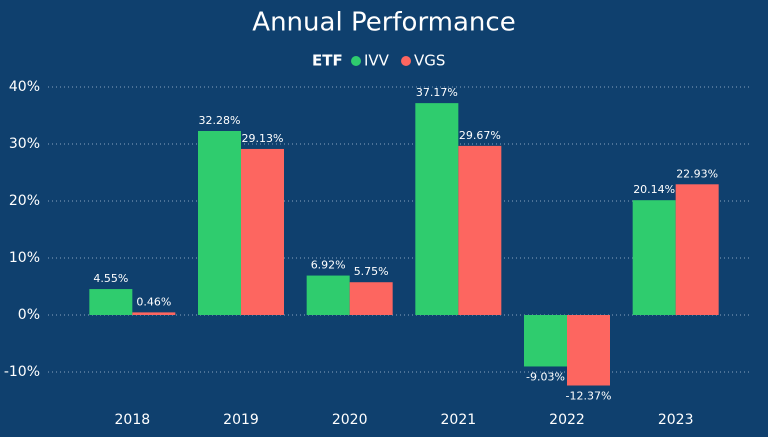 The height and width of the screenshot is (437, 768). I want to click on data-label: 29.13%, so click(263, 138).